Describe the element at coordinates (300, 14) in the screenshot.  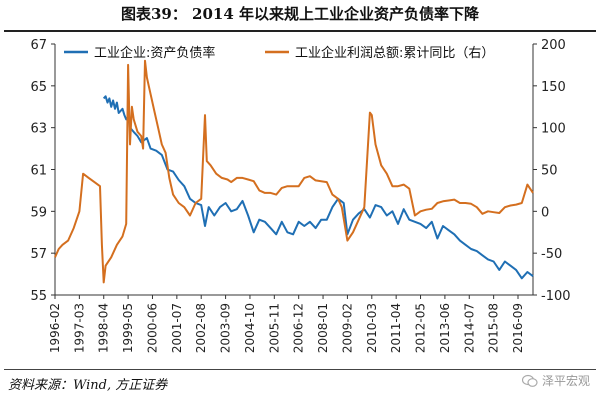
I see `chart-title: 图表39： 2014 年以来规上工业企业资产负债率下降` at that location.